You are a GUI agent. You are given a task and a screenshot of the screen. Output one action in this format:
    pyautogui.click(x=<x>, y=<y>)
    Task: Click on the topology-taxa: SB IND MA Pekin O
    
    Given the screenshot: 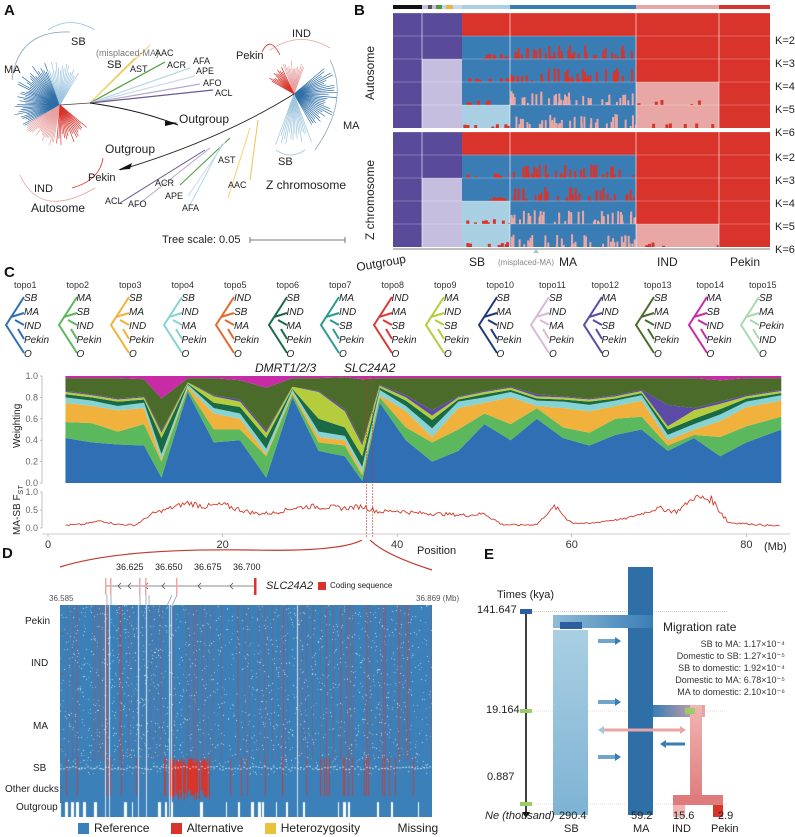 What is the action you would take?
    pyautogui.click(x=194, y=327)
    